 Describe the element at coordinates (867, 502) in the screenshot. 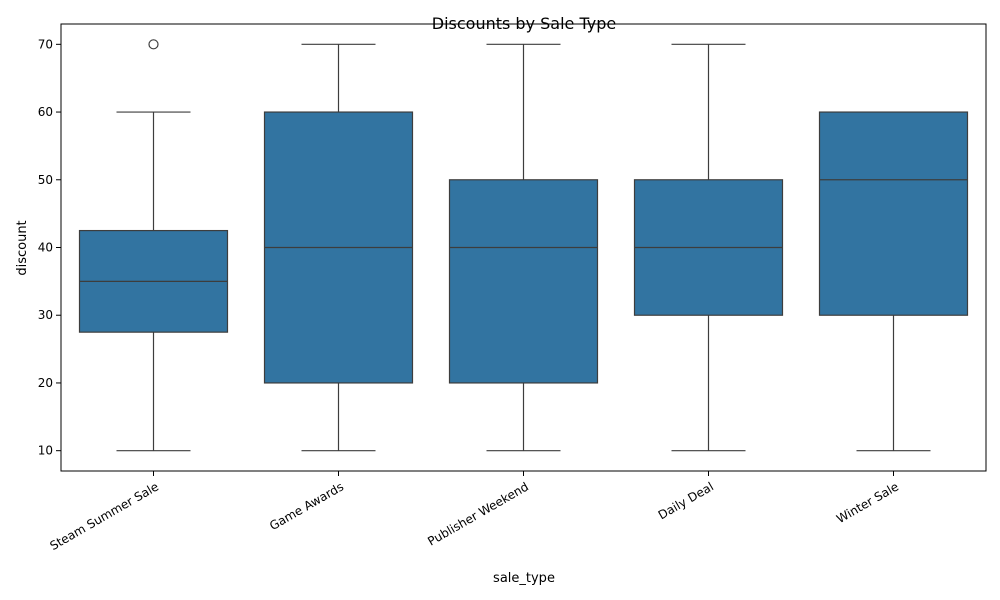

I see `x-tick-label: Winter Sale` at that location.